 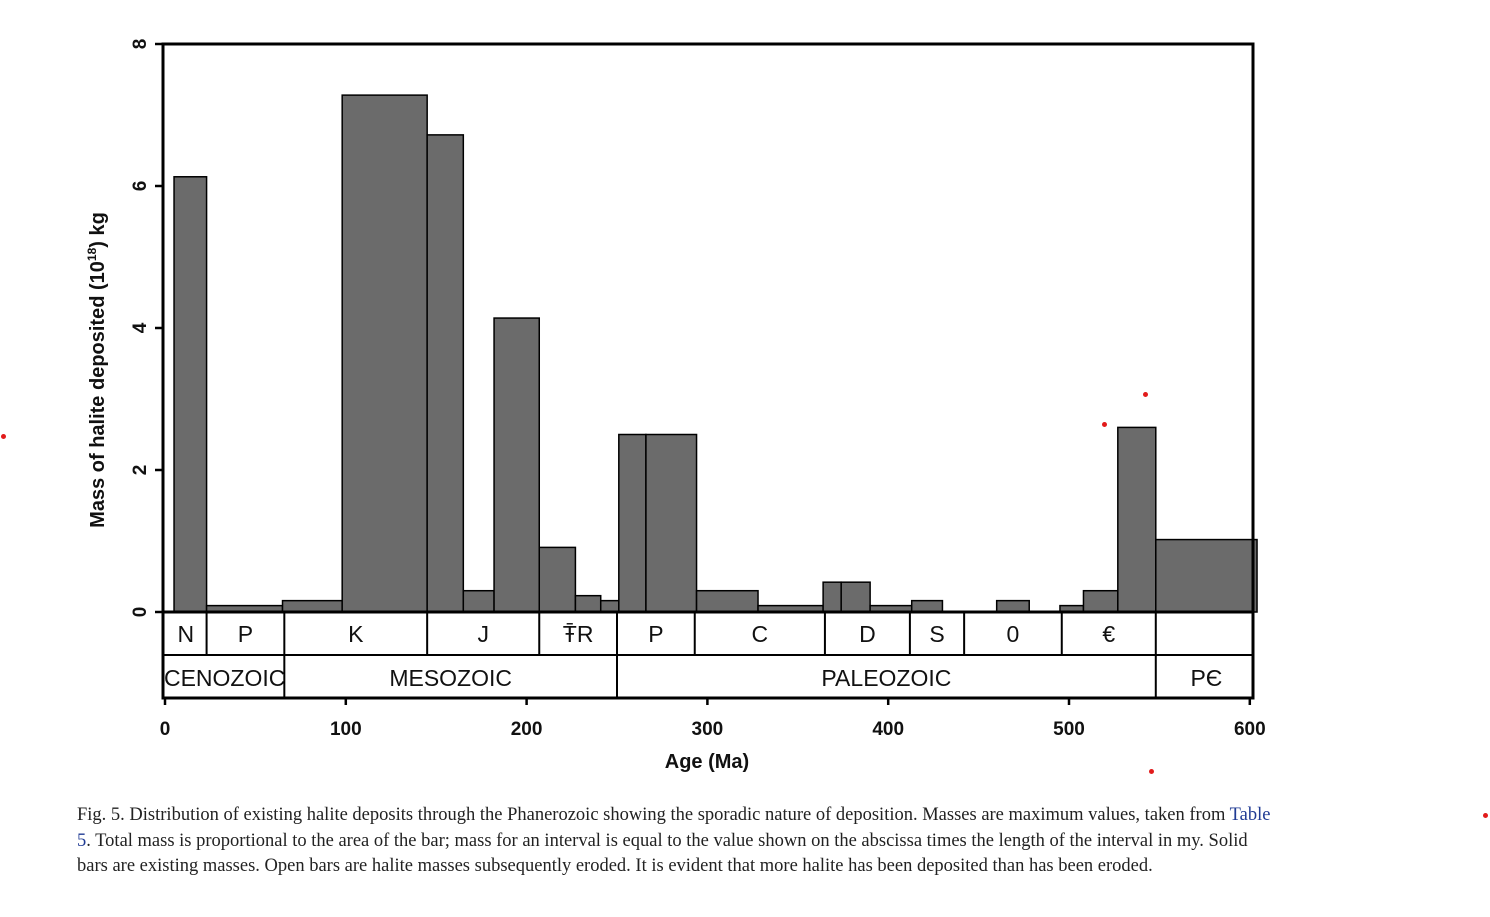 I want to click on table-link: Table 5, so click(x=674, y=828).